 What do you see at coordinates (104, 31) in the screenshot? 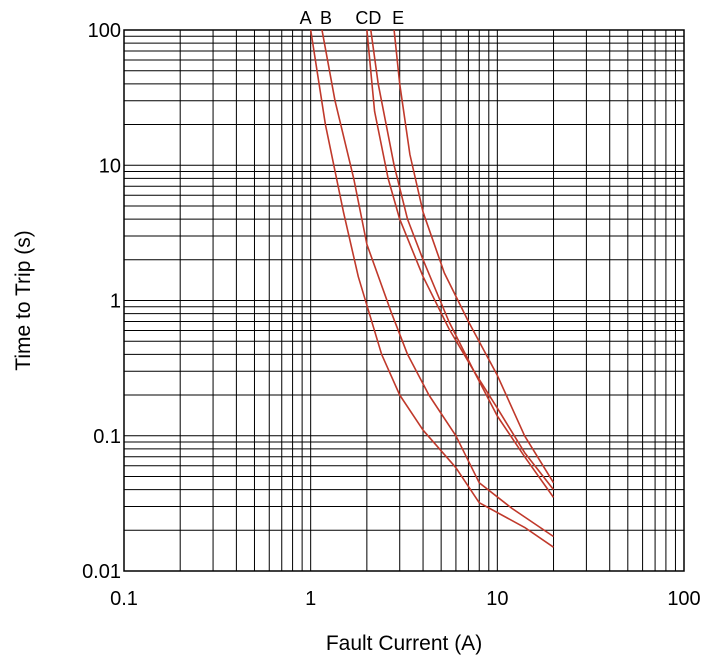
I see `y-tick-label: 100` at bounding box center [104, 31].